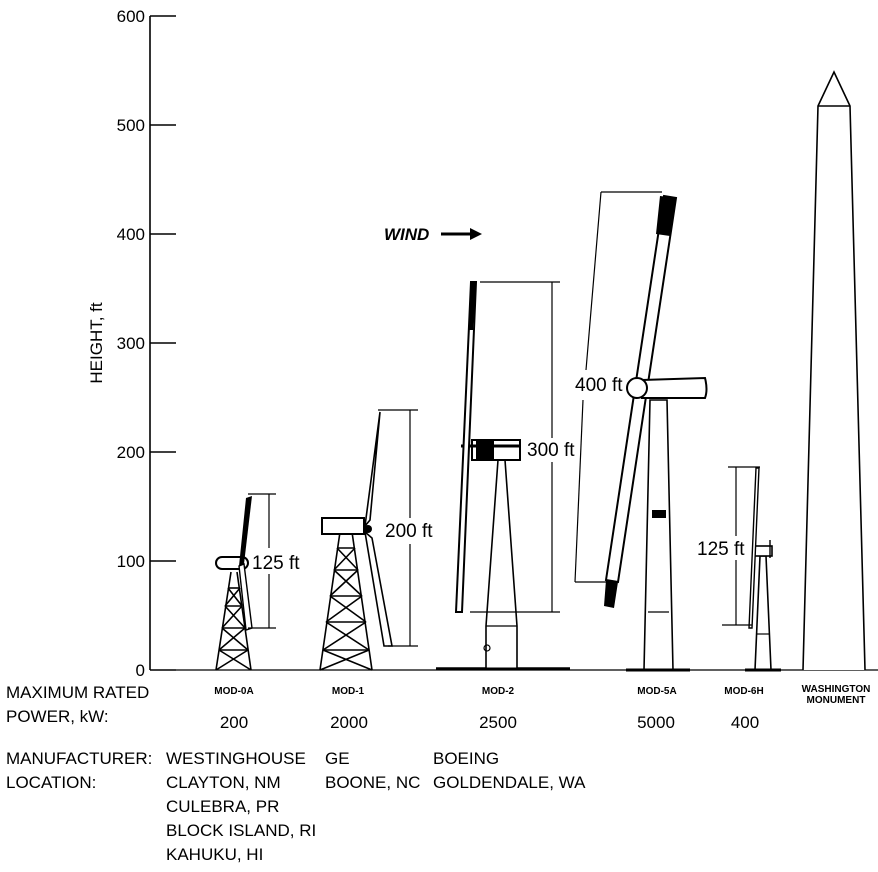 The height and width of the screenshot is (872, 878). Describe the element at coordinates (721, 549) in the screenshot. I see `mod-6h-rotor-label: 125 ft` at that location.